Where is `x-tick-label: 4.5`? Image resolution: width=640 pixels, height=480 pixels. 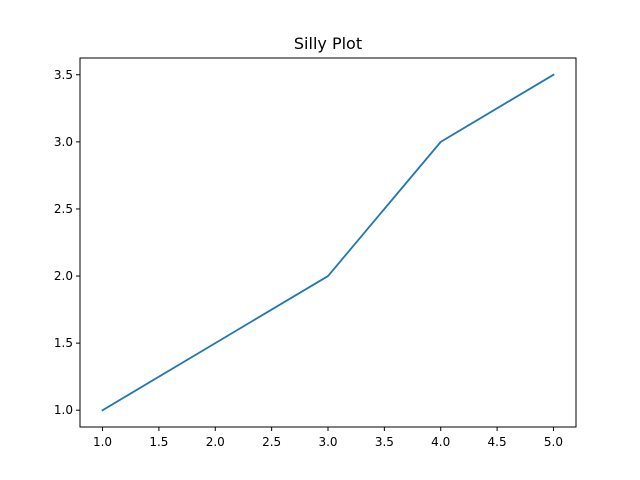 x-tick-label: 4.5 is located at coordinates (497, 442).